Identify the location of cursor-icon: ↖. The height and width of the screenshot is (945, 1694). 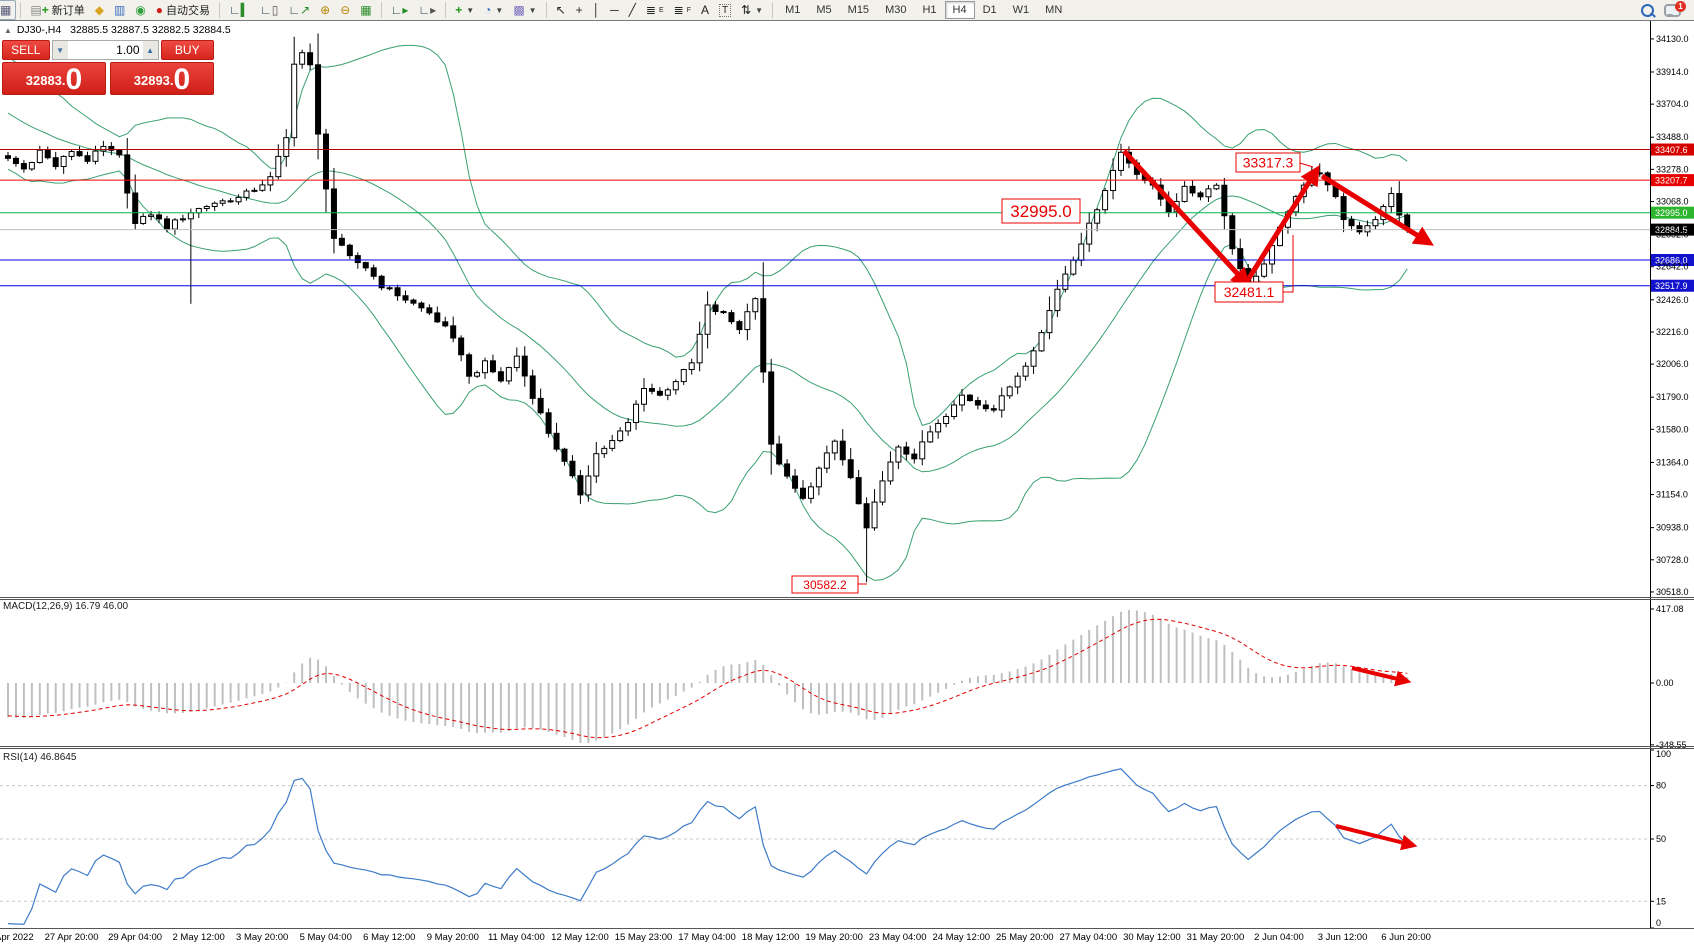
(560, 10).